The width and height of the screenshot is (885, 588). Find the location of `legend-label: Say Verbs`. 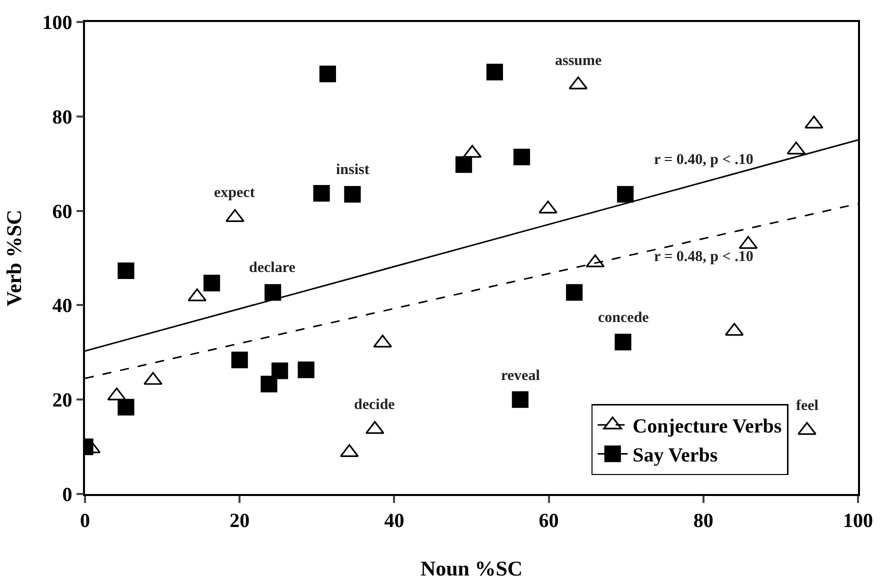

legend-label: Say Verbs is located at coordinates (675, 455).